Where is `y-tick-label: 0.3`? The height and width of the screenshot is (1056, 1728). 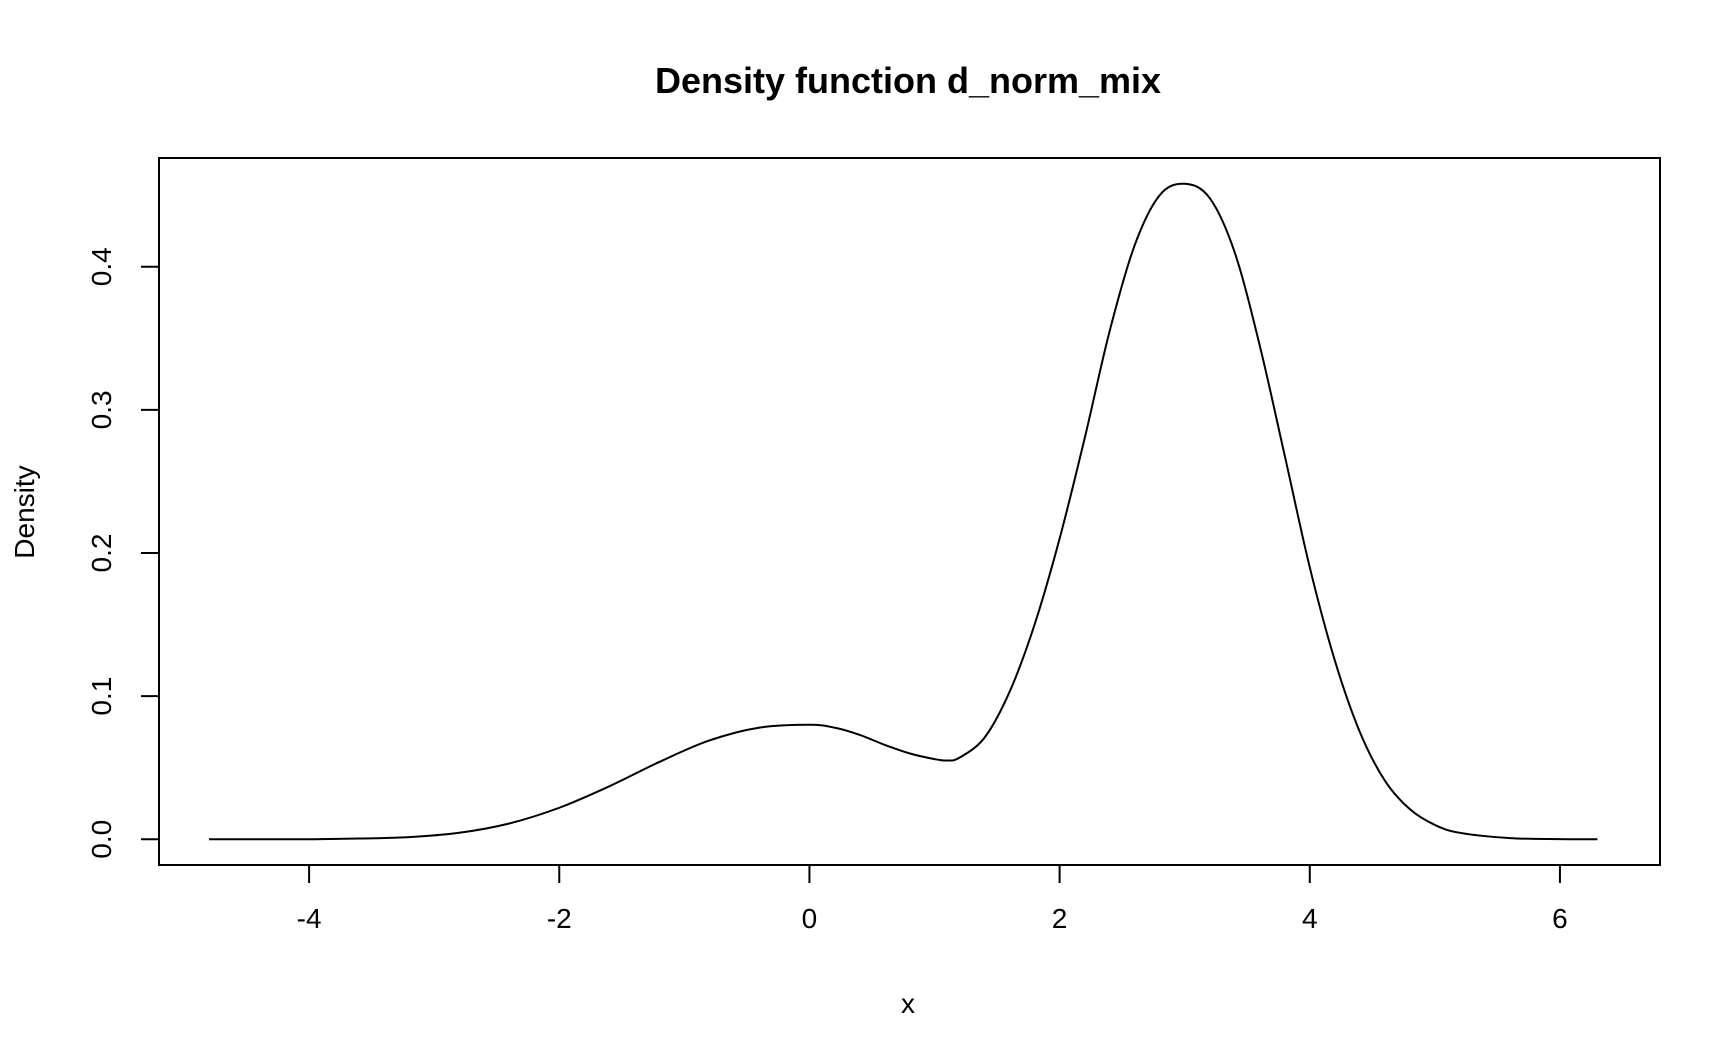 y-tick-label: 0.3 is located at coordinates (101, 409).